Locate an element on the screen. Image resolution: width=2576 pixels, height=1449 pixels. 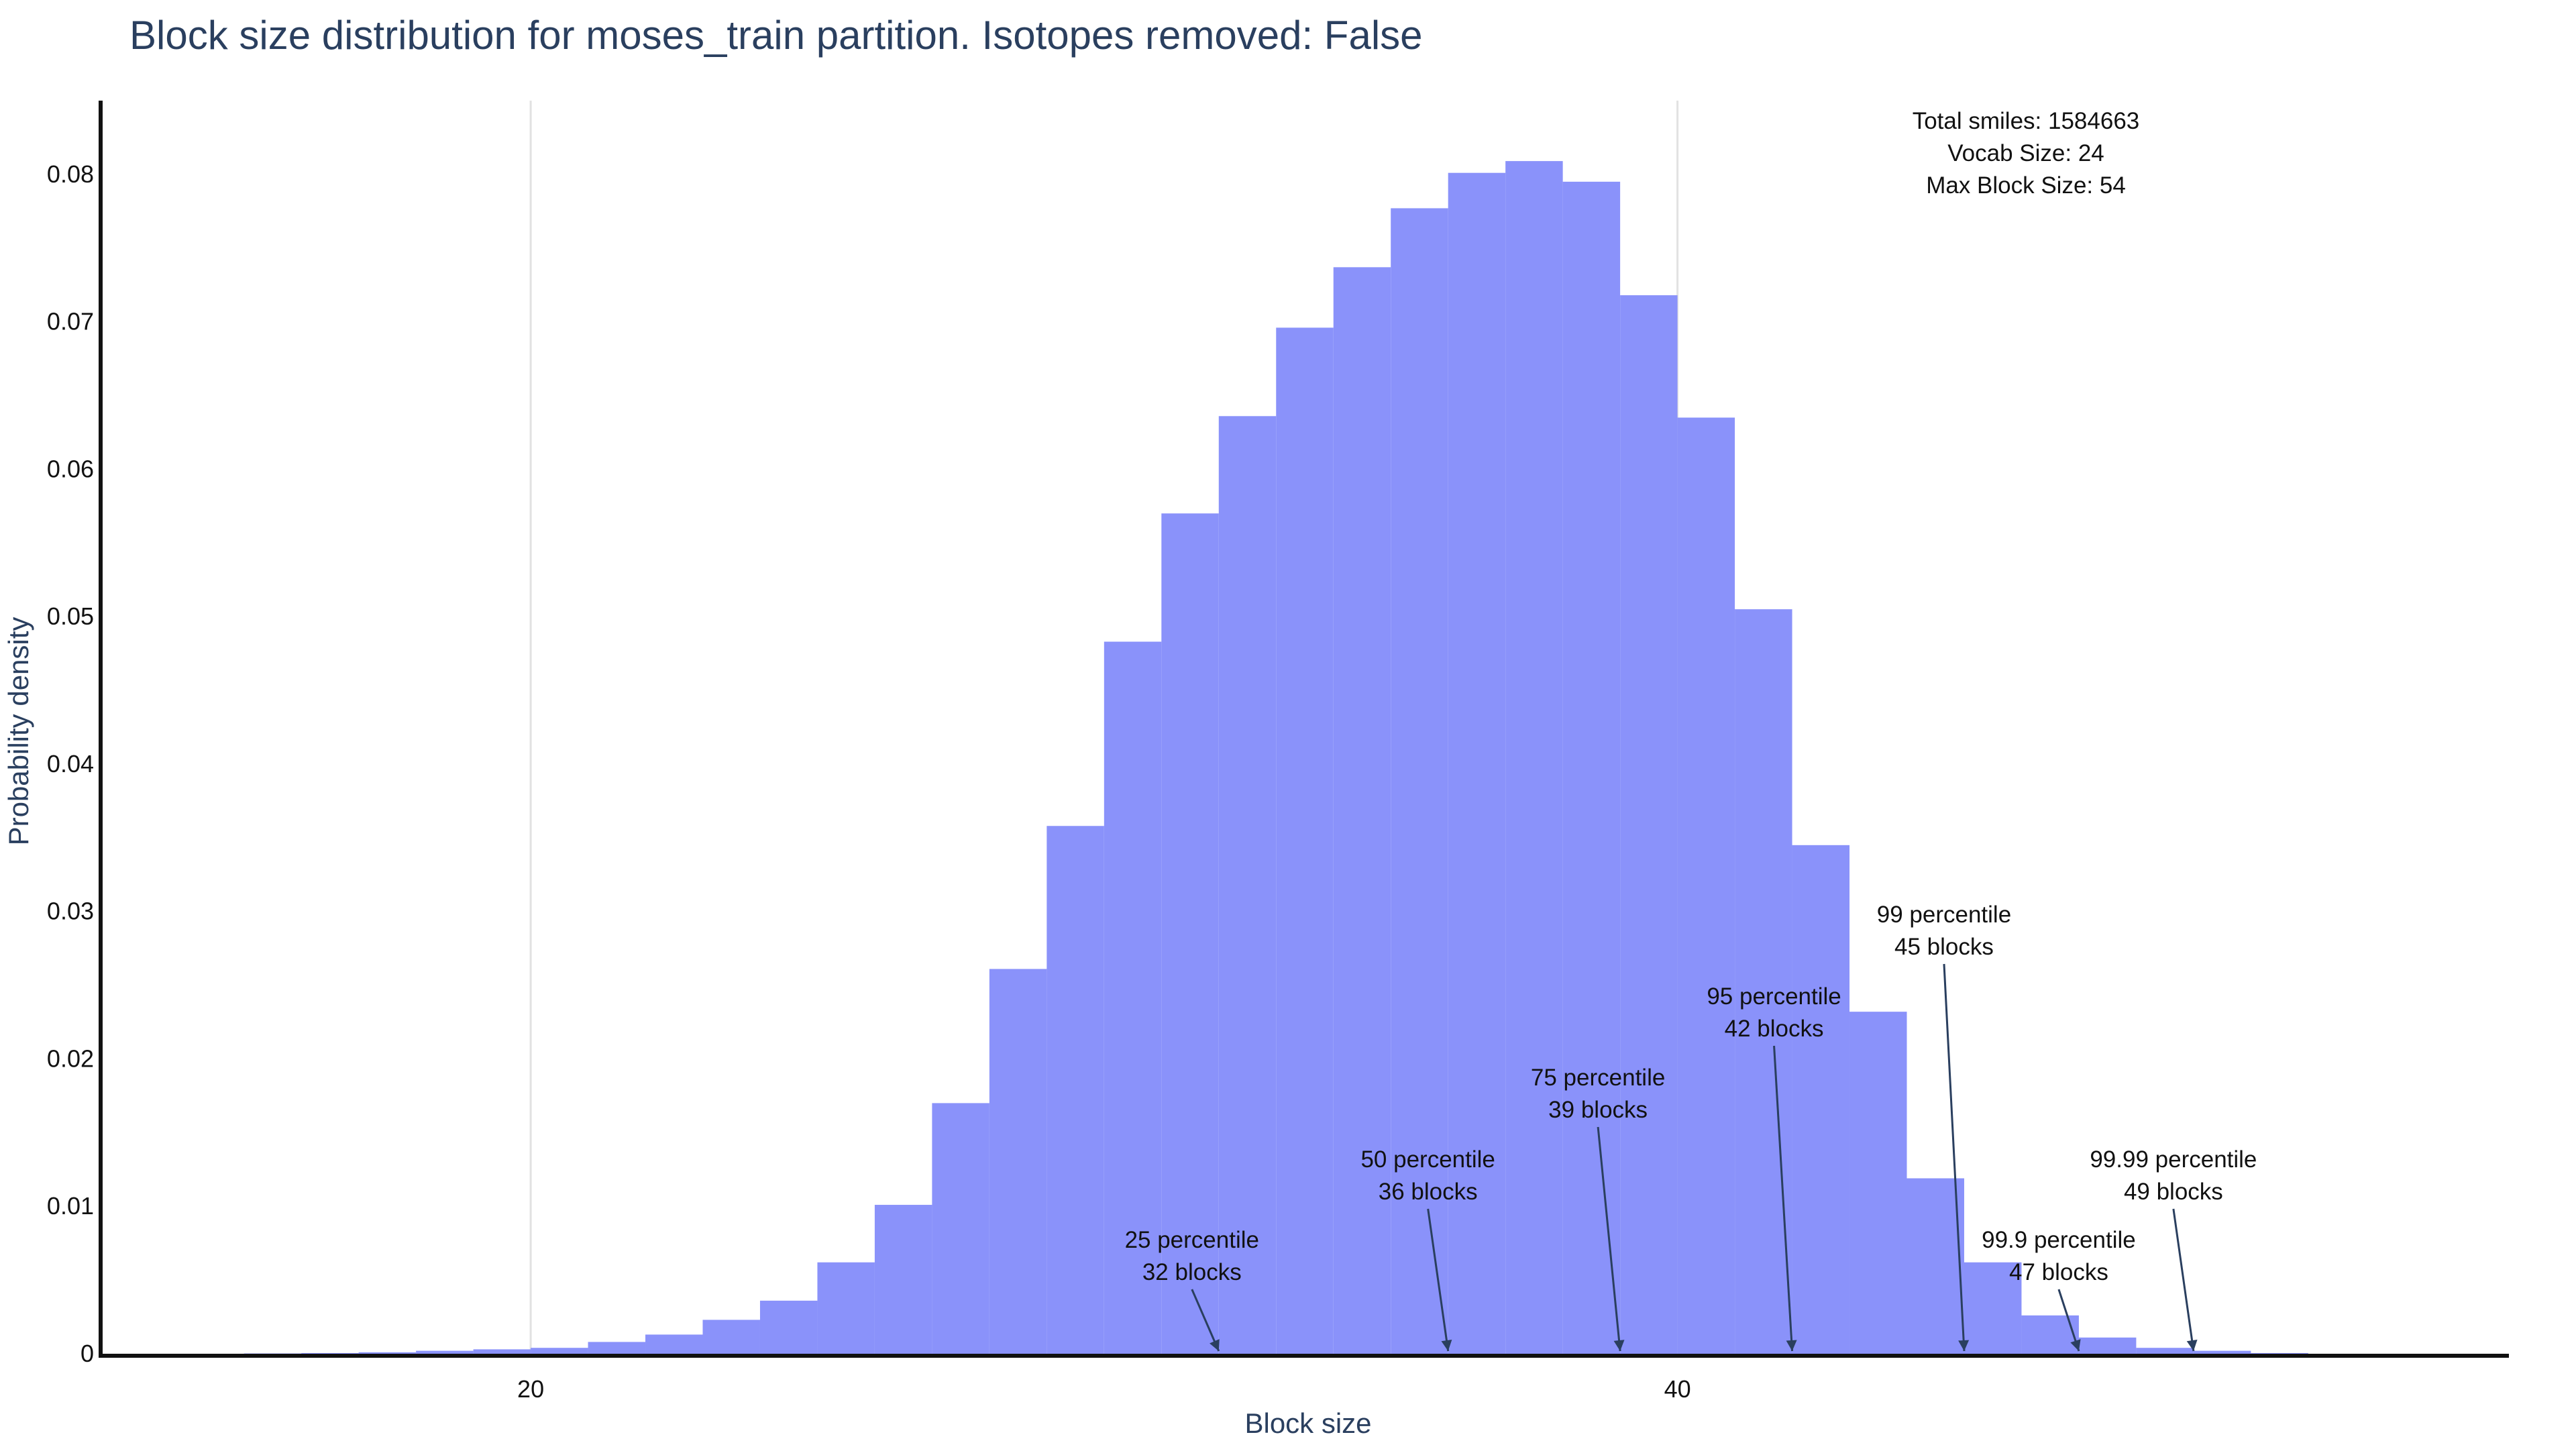
y-tick-label: 0.06 is located at coordinates (70, 468).